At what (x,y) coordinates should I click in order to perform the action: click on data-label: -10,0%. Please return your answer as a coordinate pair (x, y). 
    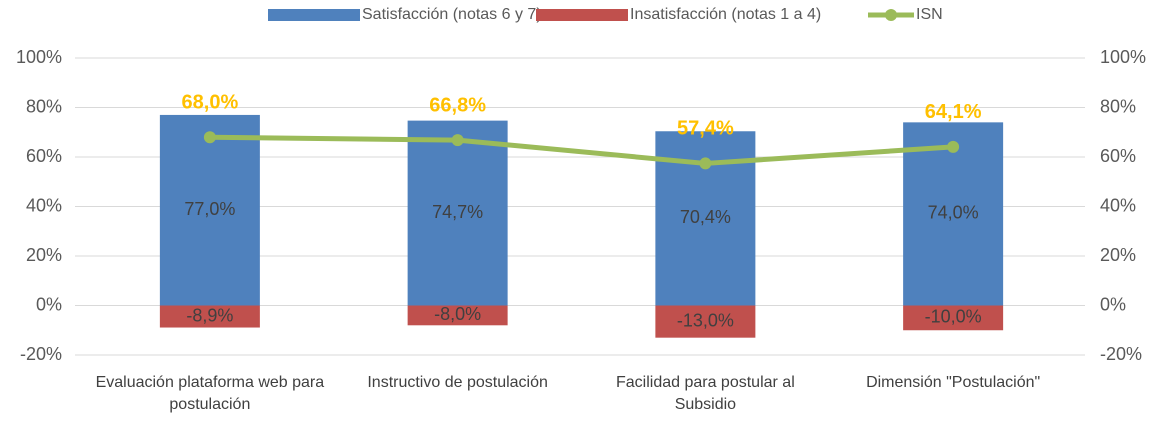
    Looking at the image, I should click on (953, 317).